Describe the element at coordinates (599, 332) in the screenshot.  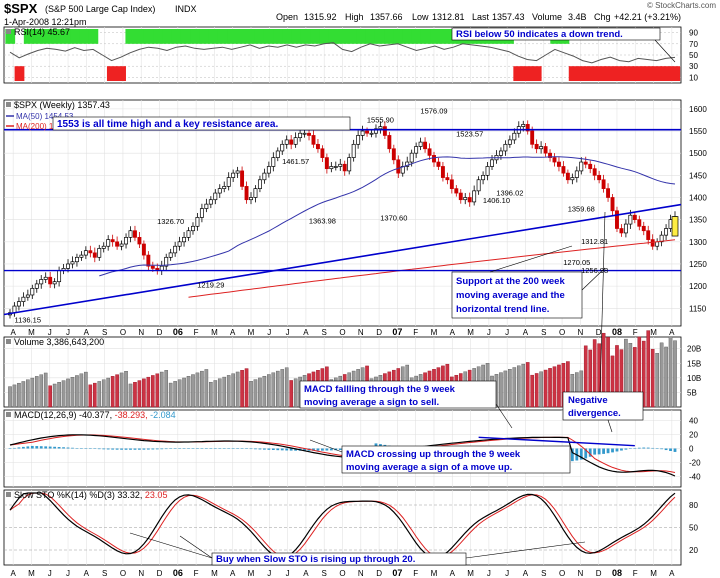
I see `x-tick-label: D` at that location.